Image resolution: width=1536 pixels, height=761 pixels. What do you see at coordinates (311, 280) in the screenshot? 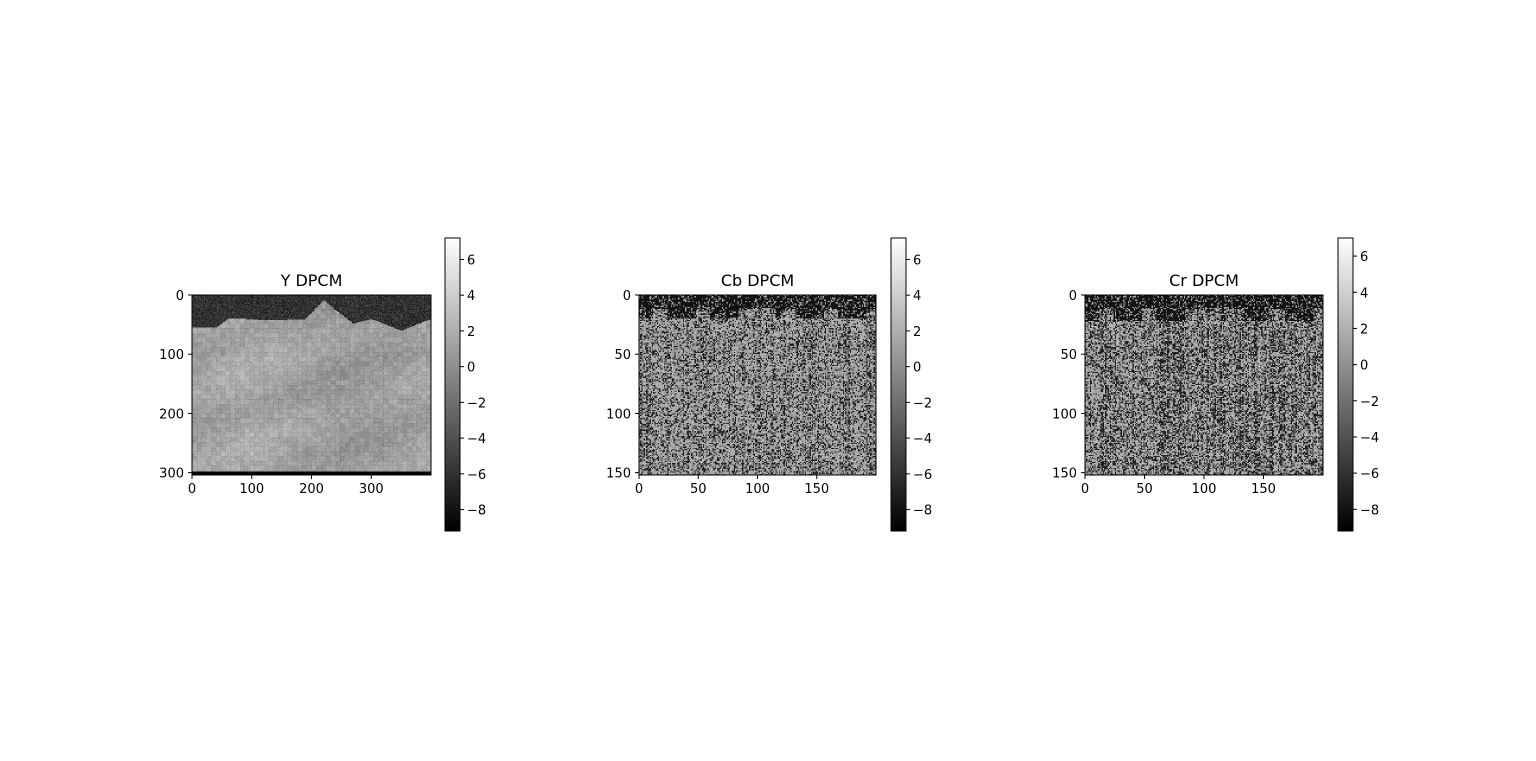
I see `panel-title: Y DPCM` at bounding box center [311, 280].